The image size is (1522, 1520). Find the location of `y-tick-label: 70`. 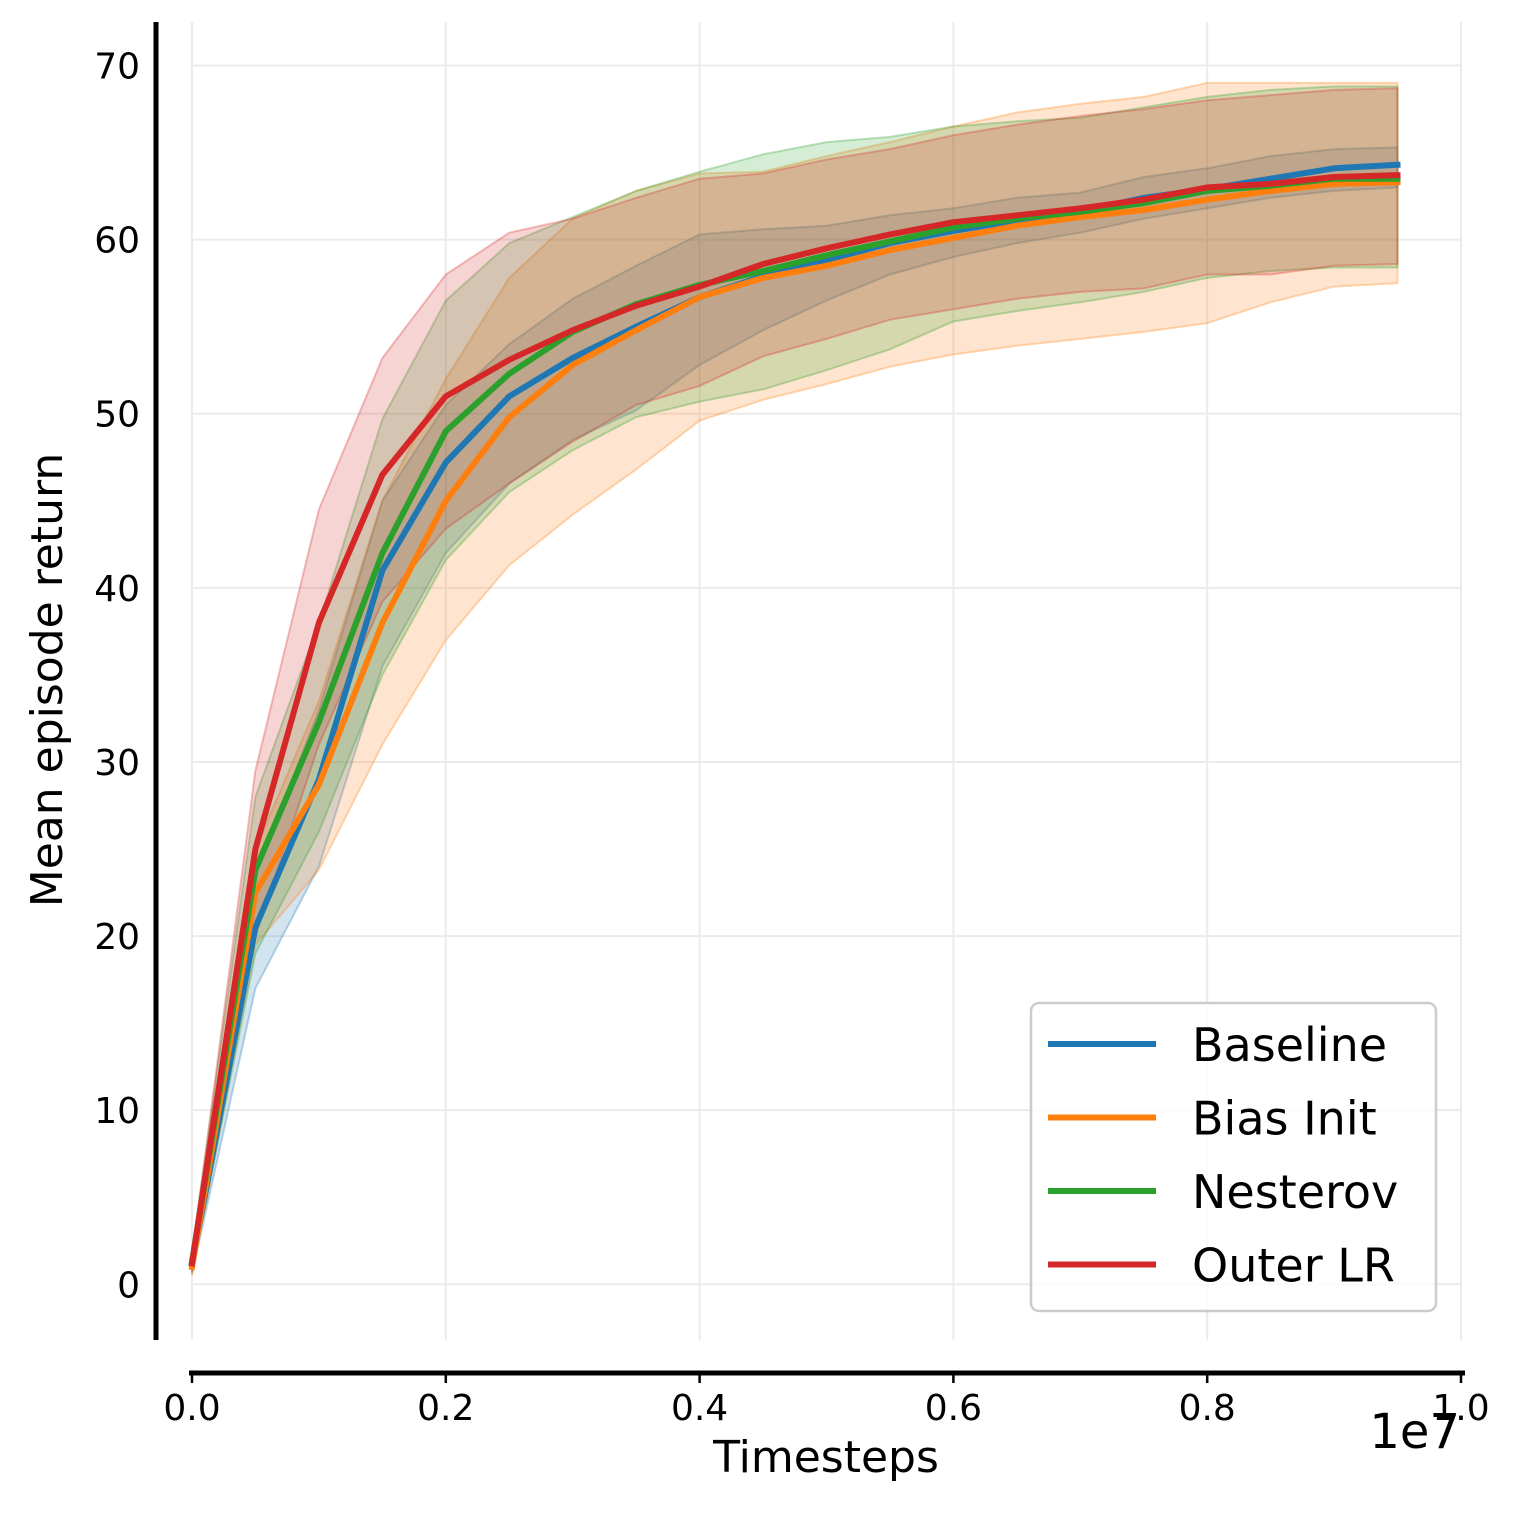

y-tick-label: 70 is located at coordinates (117, 67).